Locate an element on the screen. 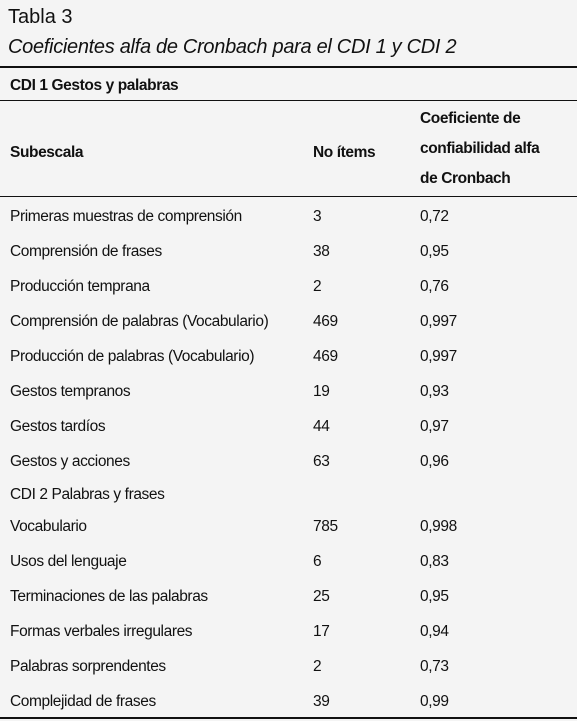  cell-value: 0,96 is located at coordinates (434, 461).